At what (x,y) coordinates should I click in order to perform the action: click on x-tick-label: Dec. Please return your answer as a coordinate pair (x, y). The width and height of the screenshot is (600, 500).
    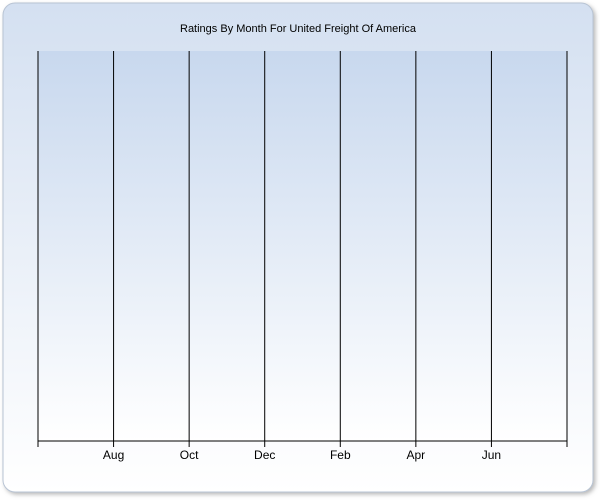
    Looking at the image, I should click on (264, 455).